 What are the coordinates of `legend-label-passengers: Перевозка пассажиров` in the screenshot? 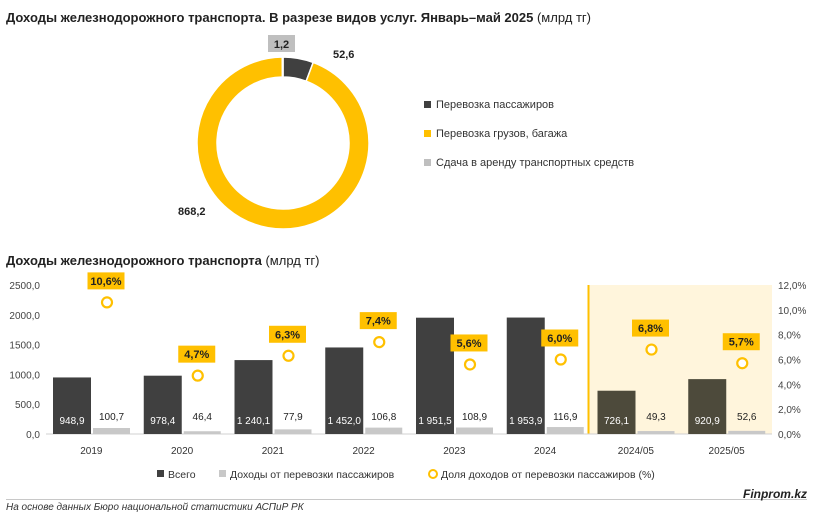 It's located at (495, 105).